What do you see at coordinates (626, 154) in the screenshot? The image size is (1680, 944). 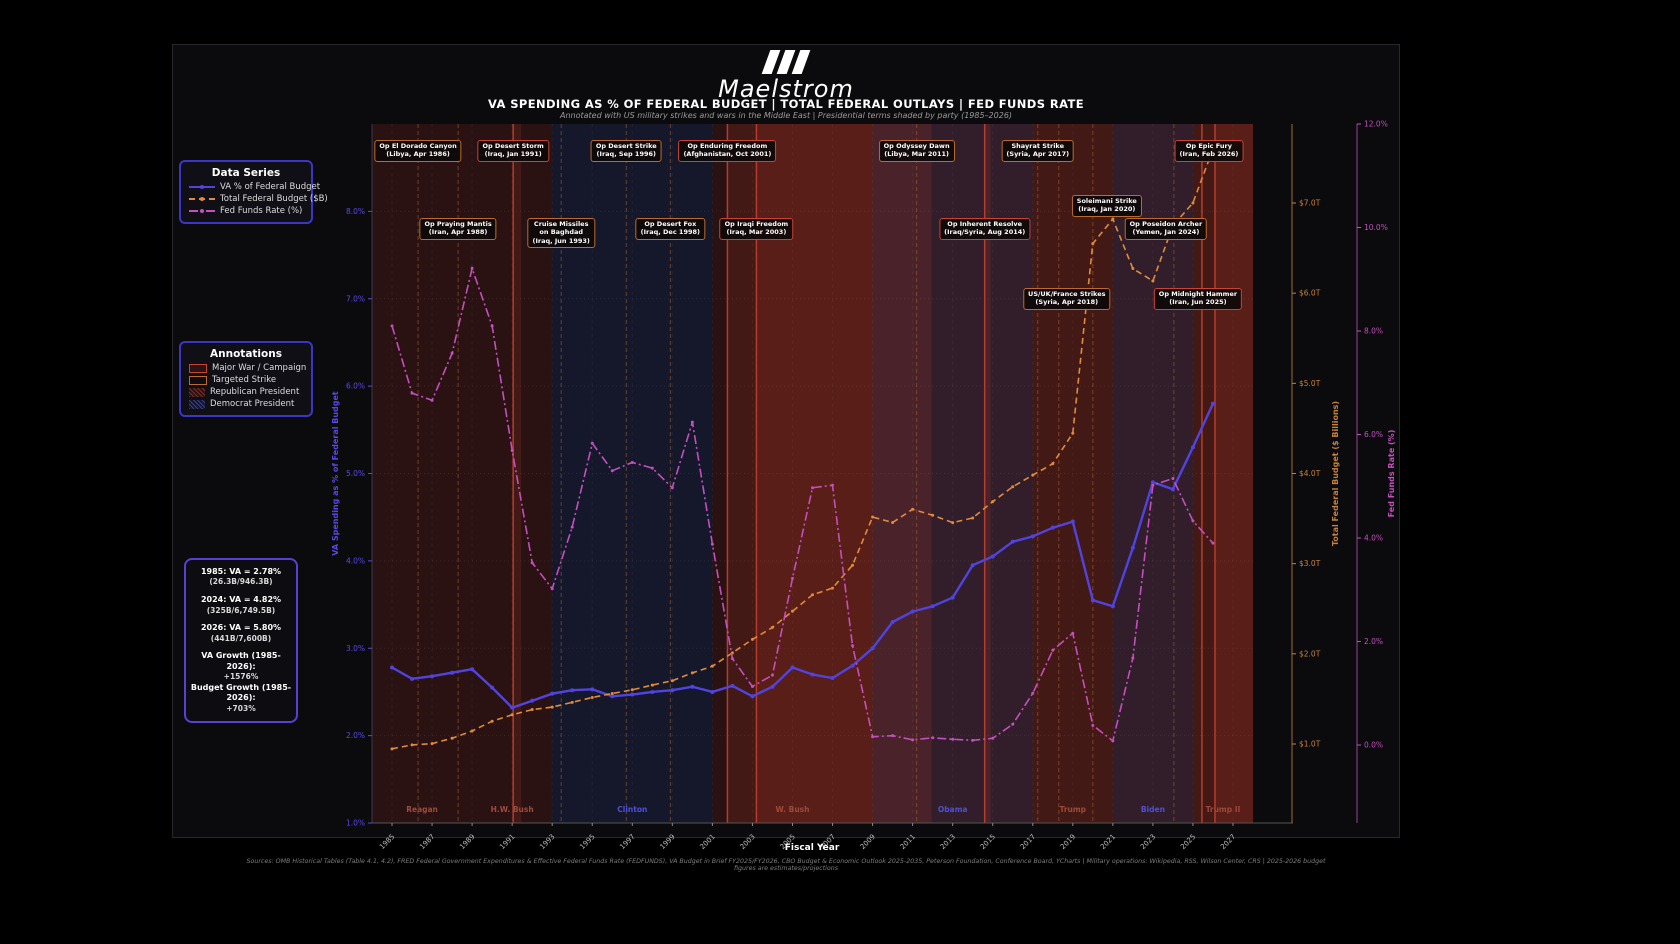 I see `annotation-line: (Iraq, Sep 1996)` at bounding box center [626, 154].